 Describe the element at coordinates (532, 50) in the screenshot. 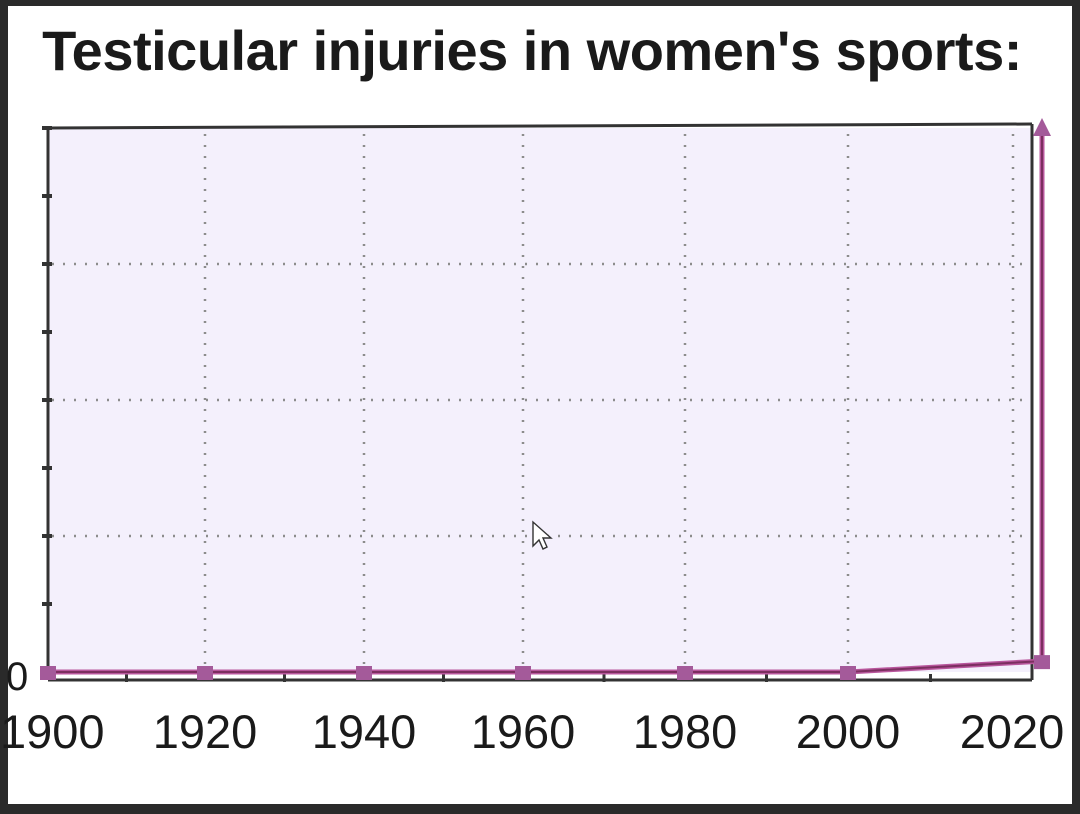

I see `chart-title: Testicular injuries in women's sports:` at that location.